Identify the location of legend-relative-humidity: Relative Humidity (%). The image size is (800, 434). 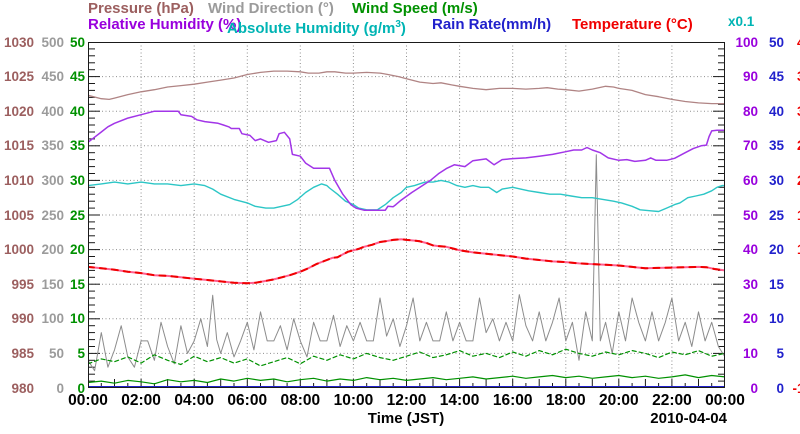
(165, 24).